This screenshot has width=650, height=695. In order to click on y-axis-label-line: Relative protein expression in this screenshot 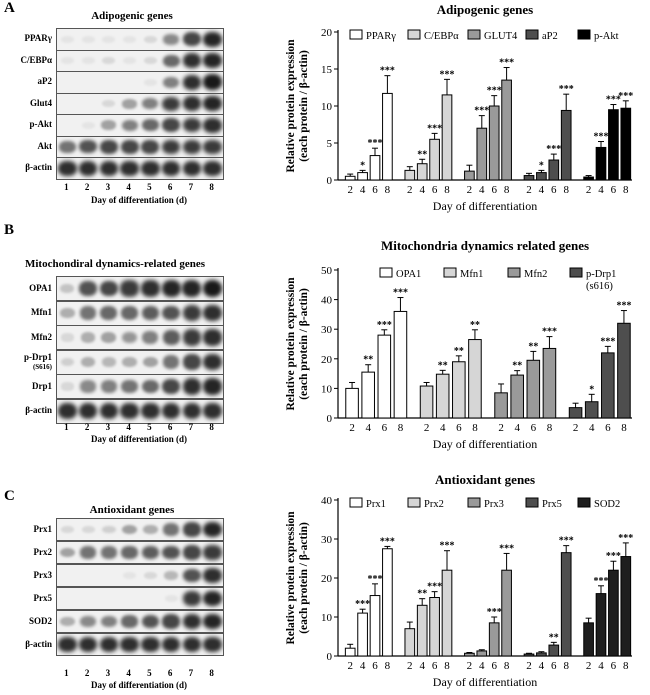, I will do `click(291, 106)`.